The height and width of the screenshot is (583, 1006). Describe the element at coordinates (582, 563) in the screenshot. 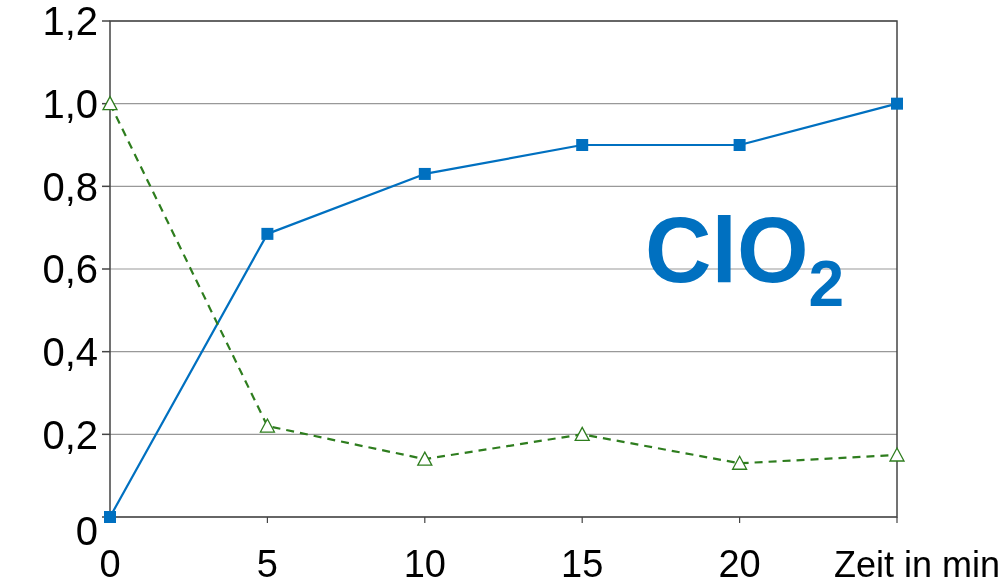

I see `x-tick-label: 15` at that location.